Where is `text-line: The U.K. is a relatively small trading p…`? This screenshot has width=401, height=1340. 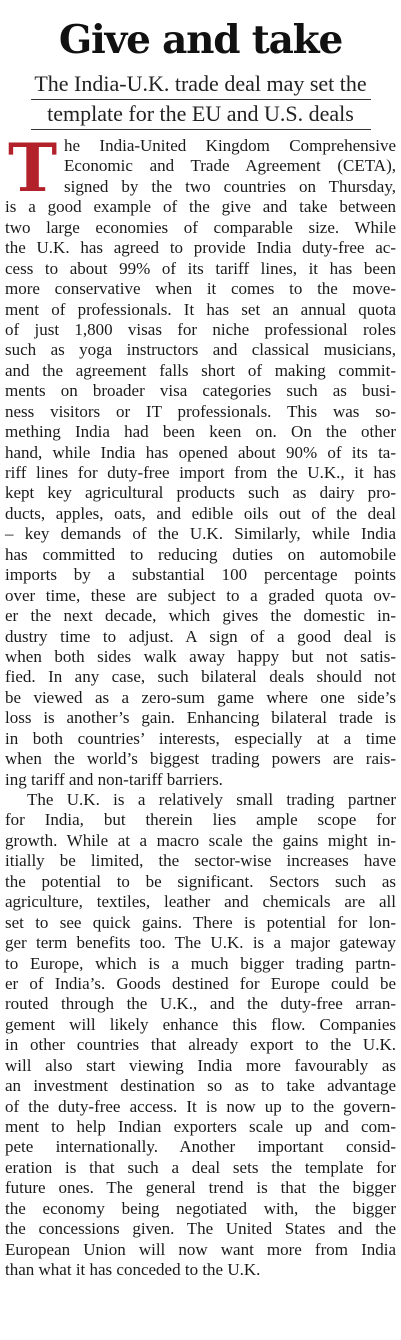 text-line: The U.K. is a relatively small trading p… is located at coordinates (211, 799).